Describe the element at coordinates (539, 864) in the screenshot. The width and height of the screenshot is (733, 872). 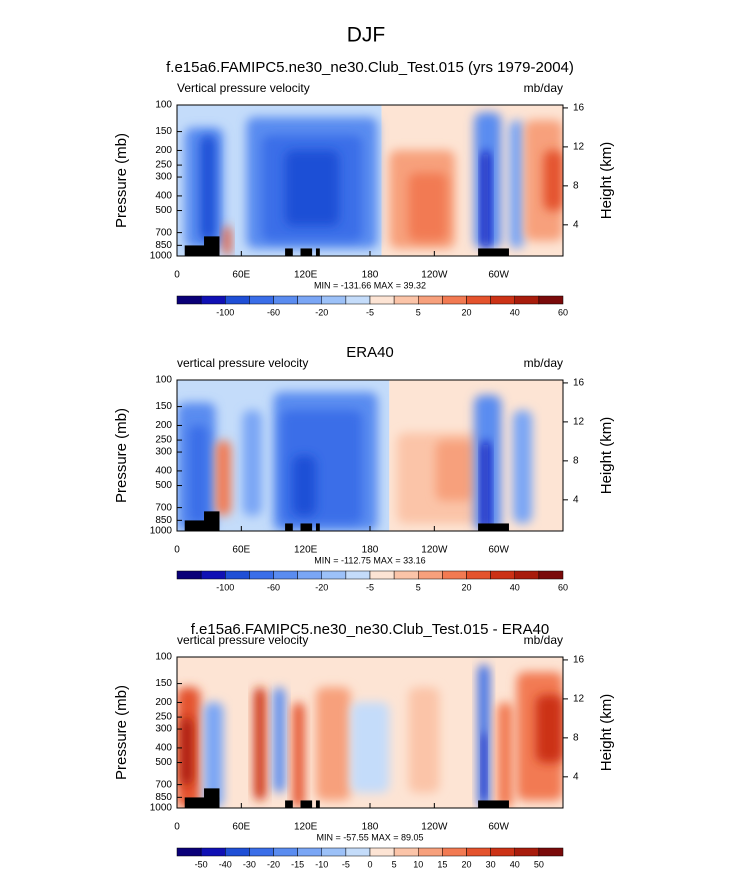
I see `colorbar-label: 50` at that location.